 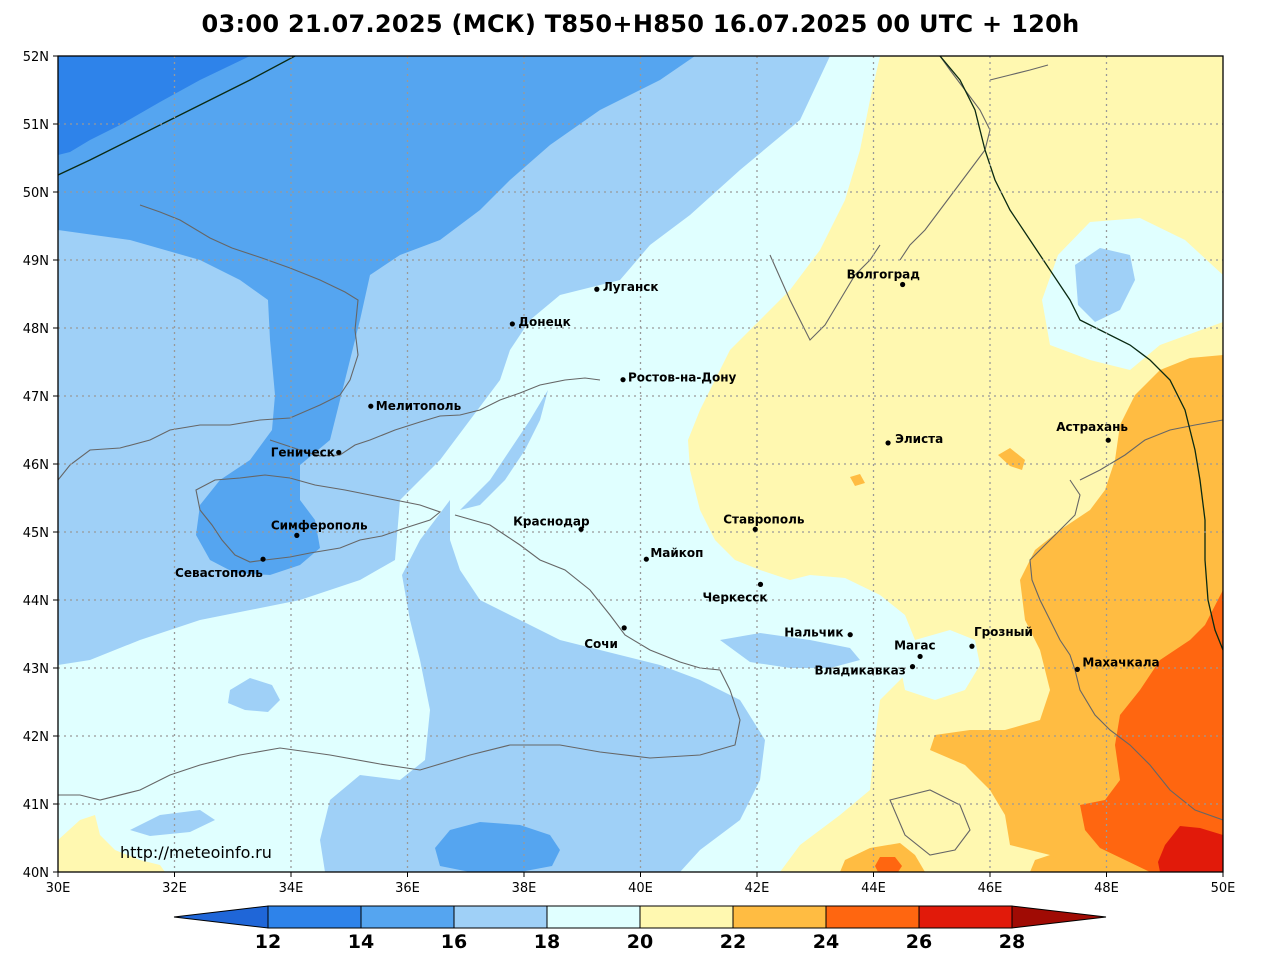 I want to click on city-label: Севастополь, so click(x=219, y=573).